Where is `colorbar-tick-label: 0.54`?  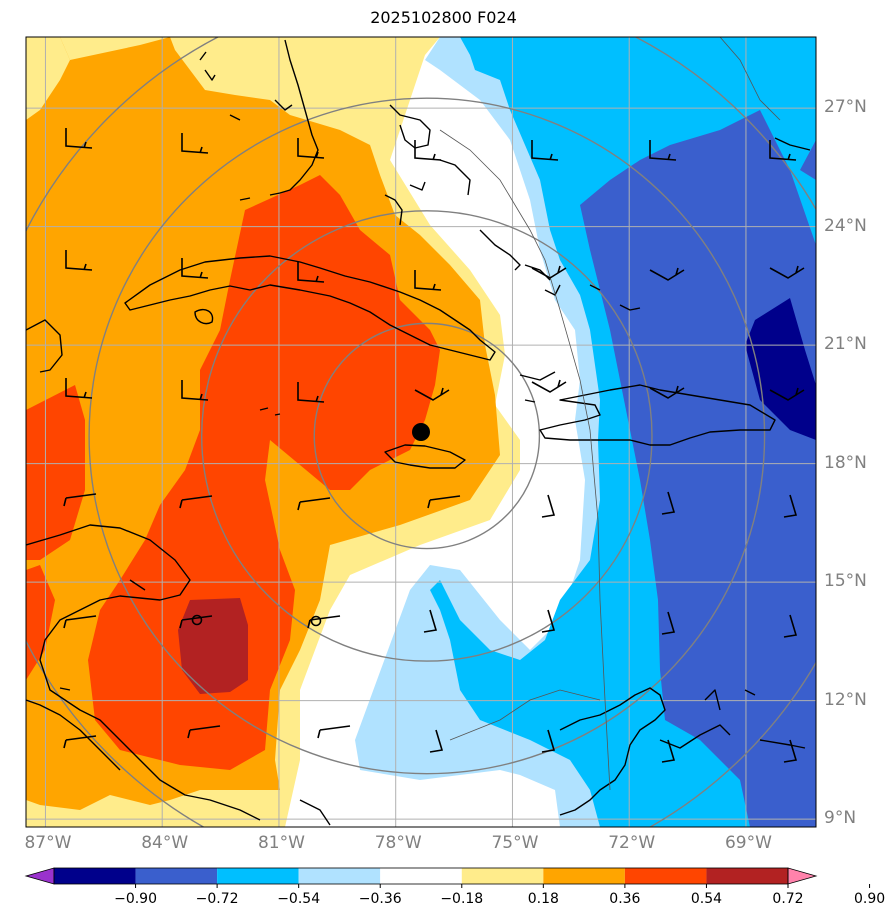
colorbar-tick-label: 0.54 is located at coordinates (706, 899).